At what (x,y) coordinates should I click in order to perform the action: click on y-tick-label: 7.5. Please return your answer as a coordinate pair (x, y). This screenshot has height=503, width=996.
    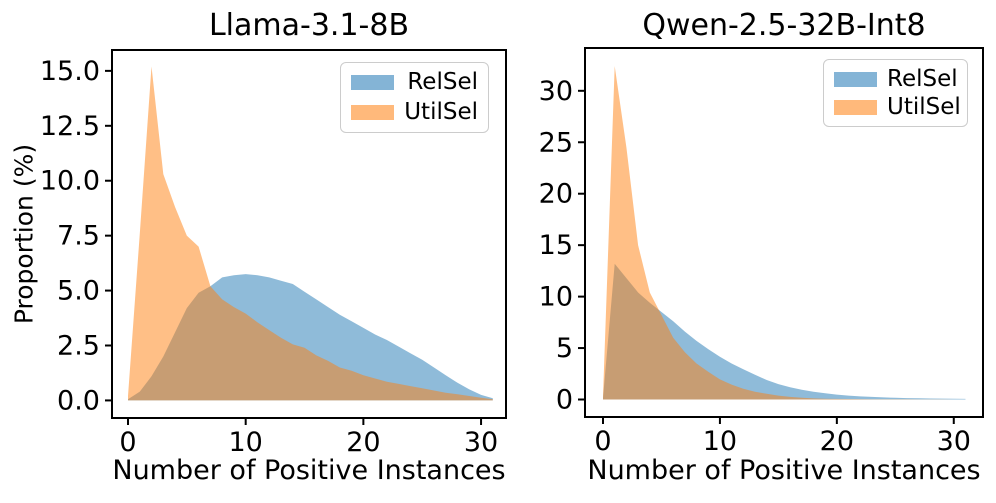
    Looking at the image, I should click on (78, 236).